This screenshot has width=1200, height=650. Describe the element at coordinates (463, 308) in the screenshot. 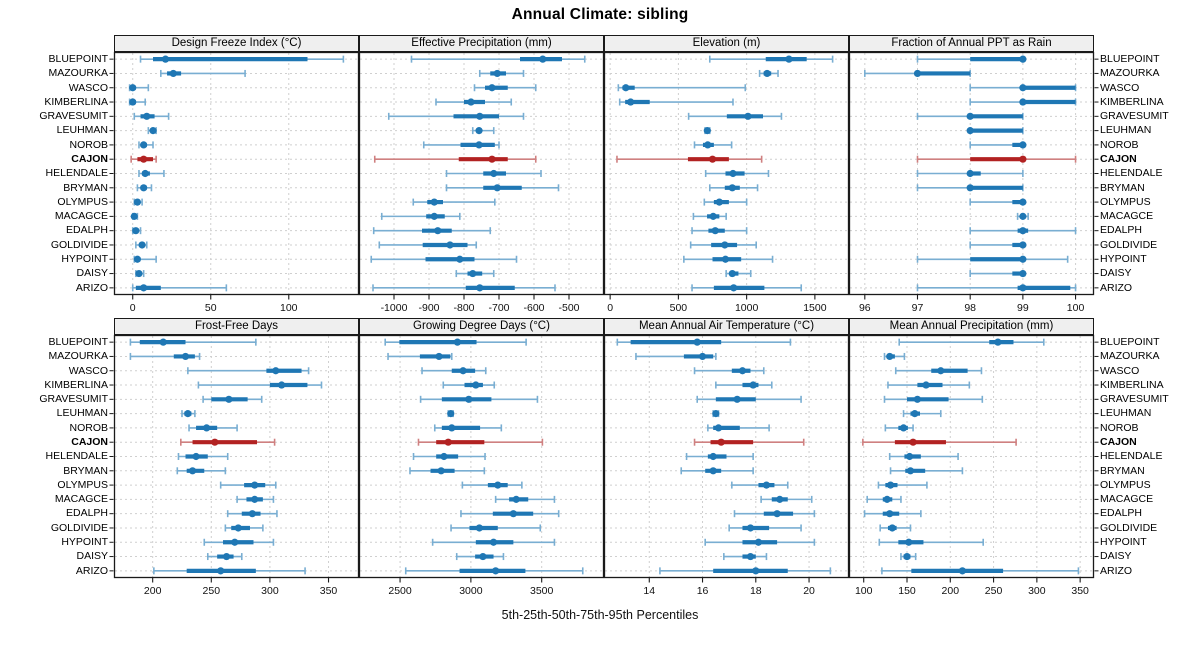

I see `svg-text: -800` at that location.